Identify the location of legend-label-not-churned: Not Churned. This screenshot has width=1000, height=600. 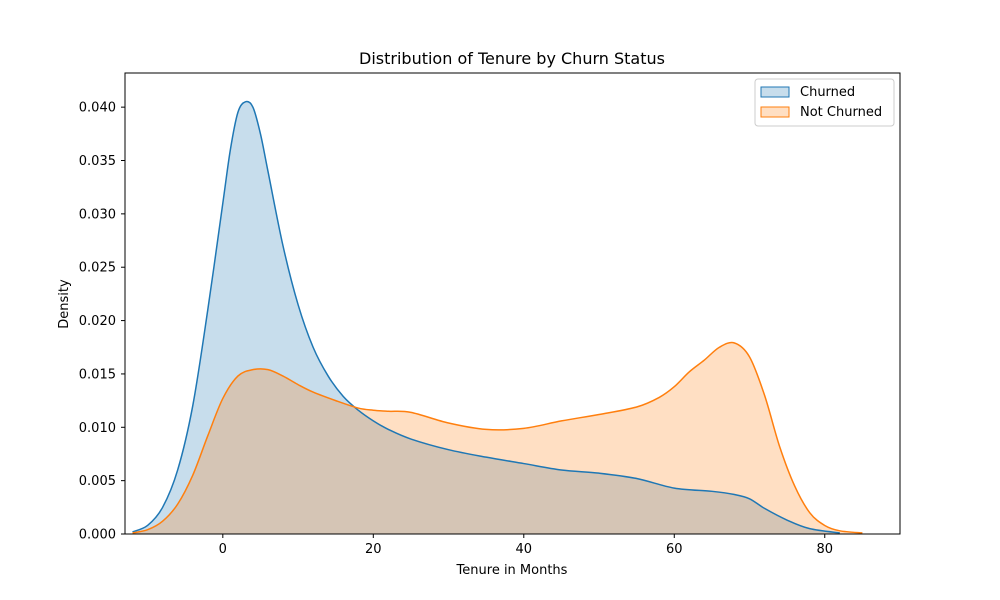
(841, 112).